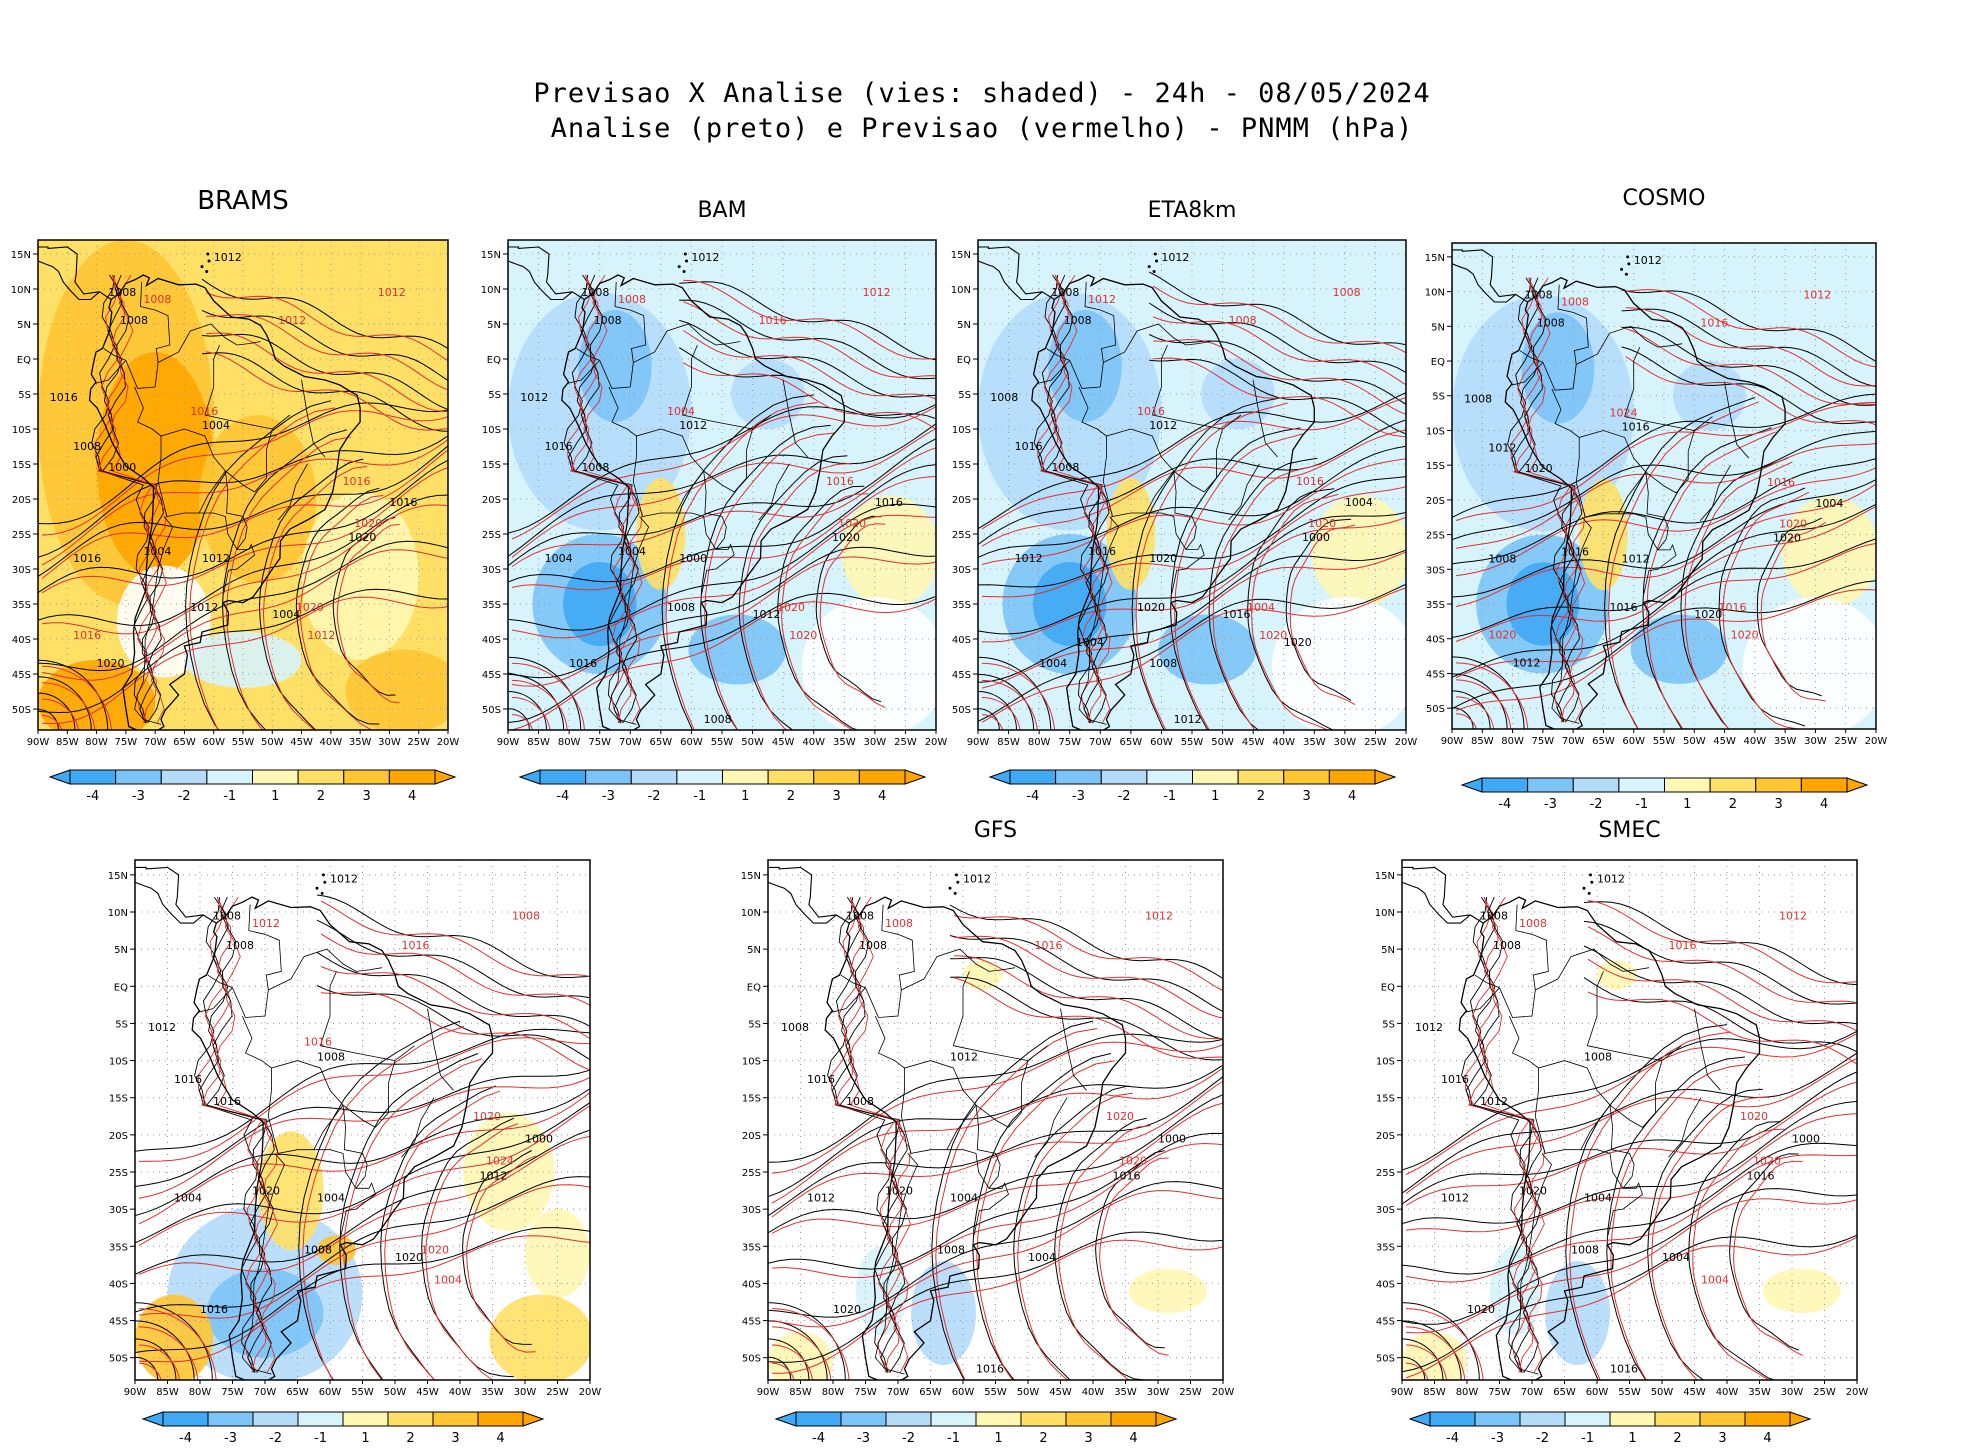 The image size is (1964, 1452). What do you see at coordinates (1754, 1116) in the screenshot?
I see `isobar-label-forecast: 1020` at bounding box center [1754, 1116].